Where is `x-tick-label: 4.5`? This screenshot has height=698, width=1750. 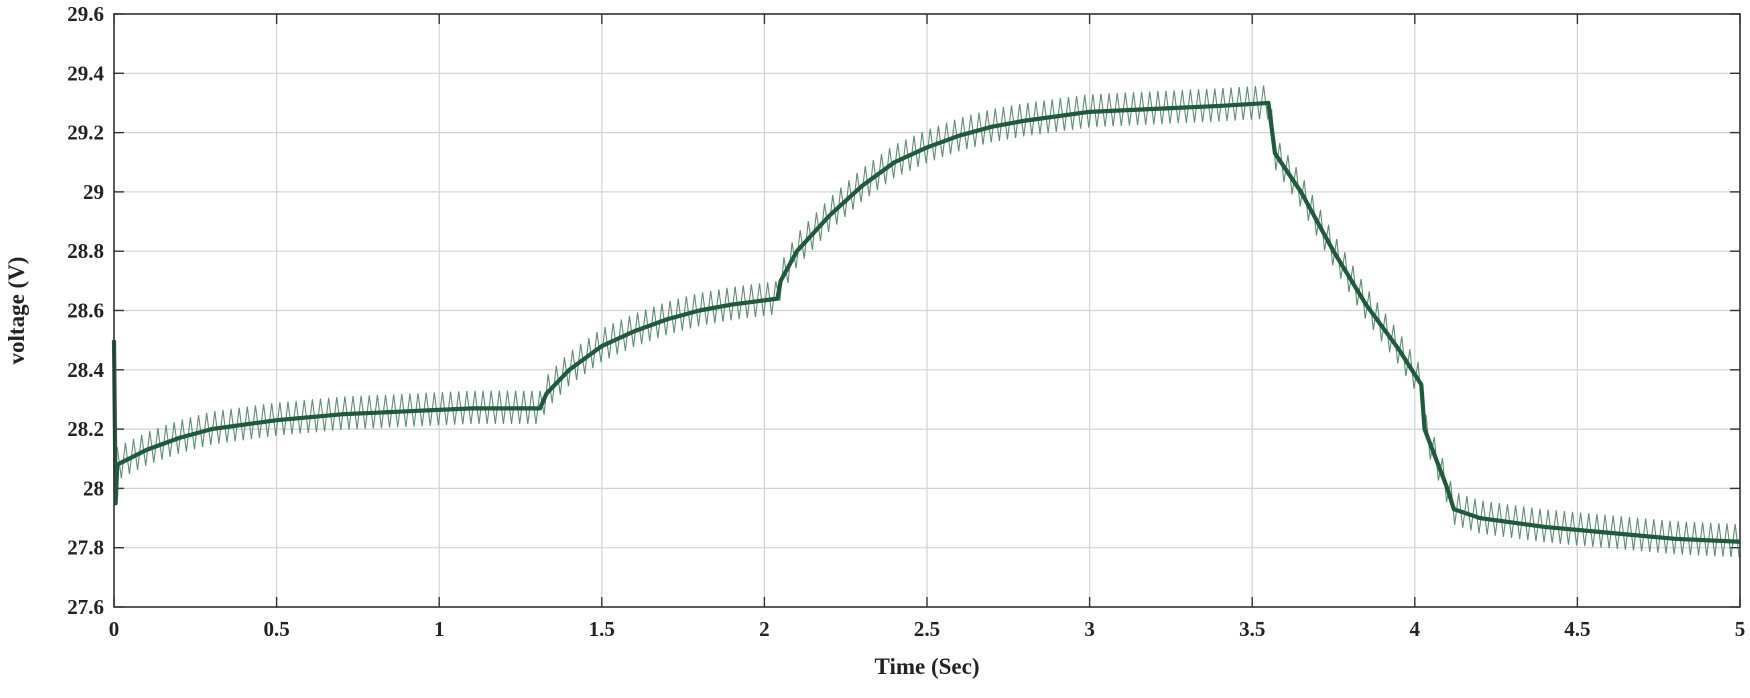
x-tick-label: 4.5 is located at coordinates (1577, 629).